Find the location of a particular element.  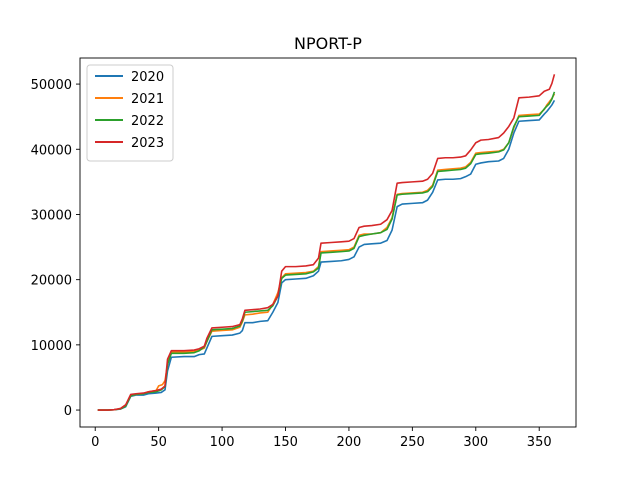

legend-label-2023: 2023 is located at coordinates (147, 143).